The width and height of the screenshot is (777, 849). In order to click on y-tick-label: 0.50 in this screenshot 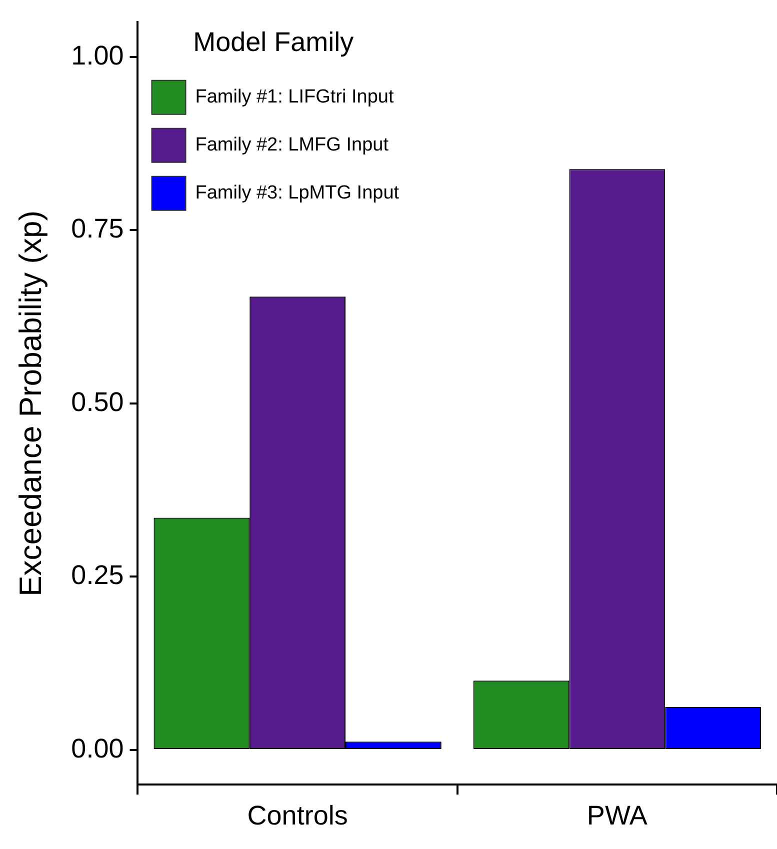, I will do `click(97, 401)`.